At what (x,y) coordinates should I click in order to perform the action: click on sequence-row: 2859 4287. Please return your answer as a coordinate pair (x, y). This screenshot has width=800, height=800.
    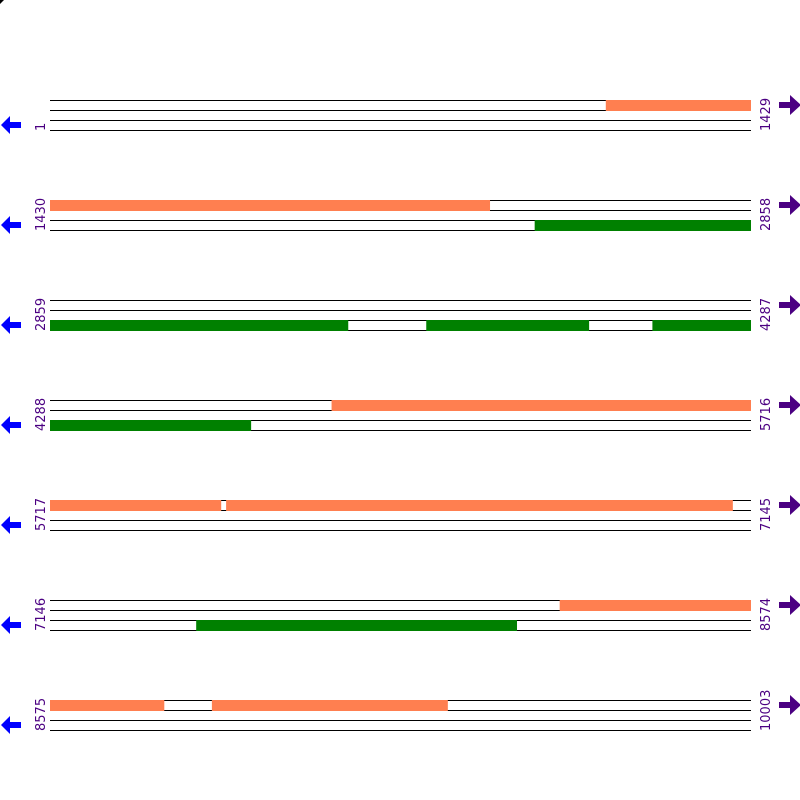
    Looking at the image, I should click on (400, 314).